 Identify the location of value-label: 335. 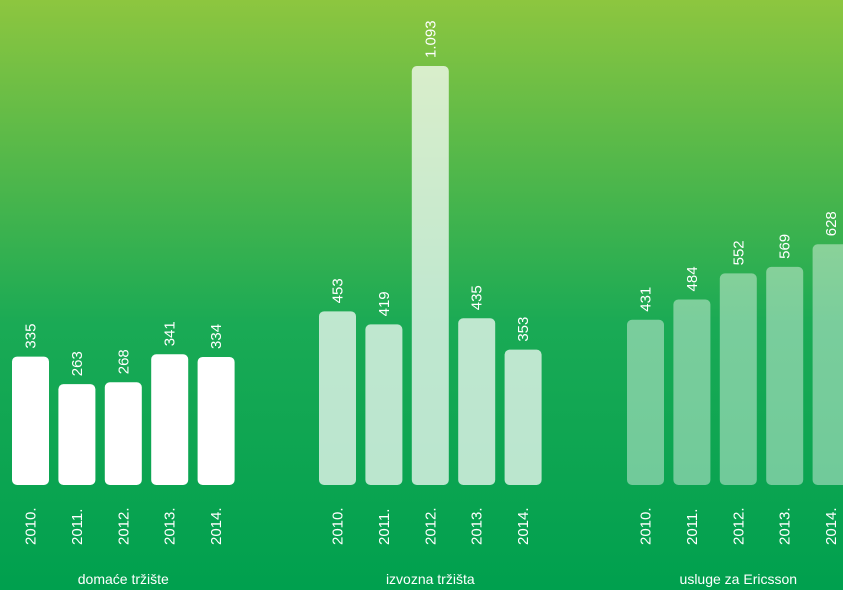
(31, 336).